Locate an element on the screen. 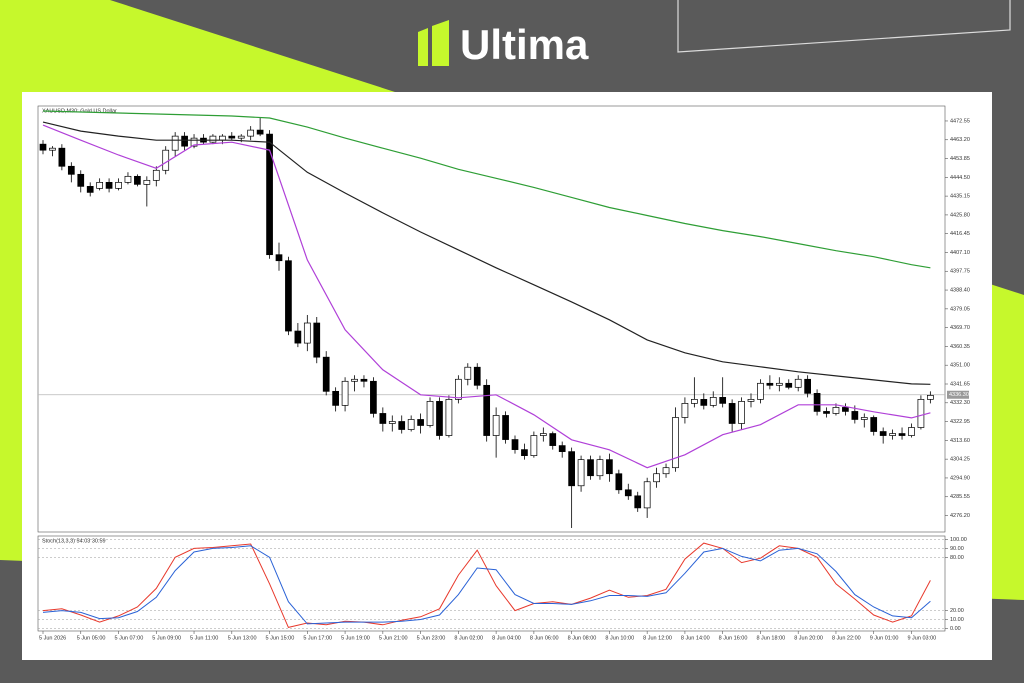 The height and width of the screenshot is (683, 1024). oscillator-line is located at coordinates (486, 585).